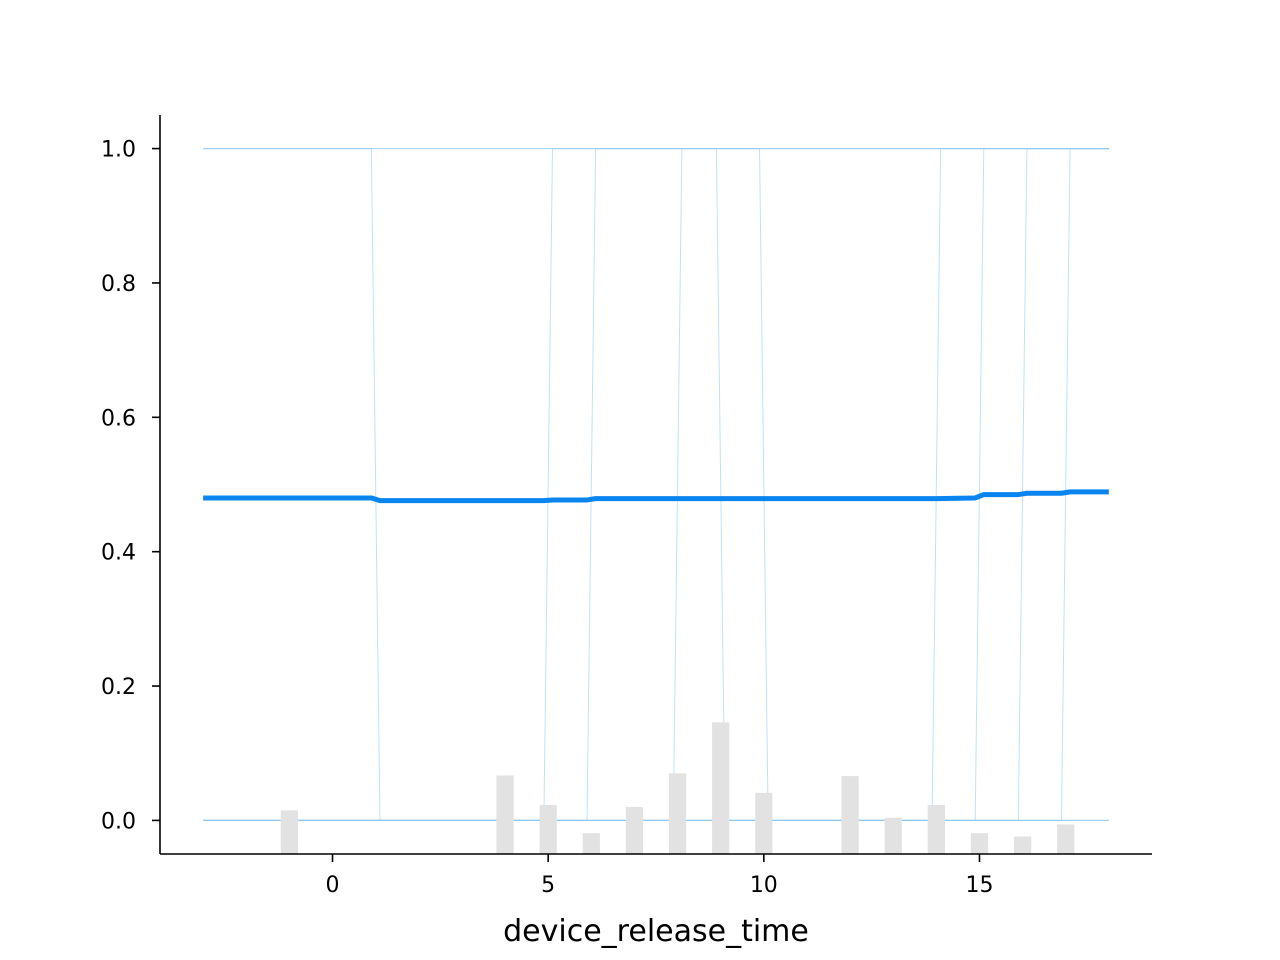 Image resolution: width=1280 pixels, height=960 pixels. What do you see at coordinates (130, 486) in the screenshot?
I see `y-ticks: 0.0 0.2 0.4 0.6 0.8 1.0` at bounding box center [130, 486].